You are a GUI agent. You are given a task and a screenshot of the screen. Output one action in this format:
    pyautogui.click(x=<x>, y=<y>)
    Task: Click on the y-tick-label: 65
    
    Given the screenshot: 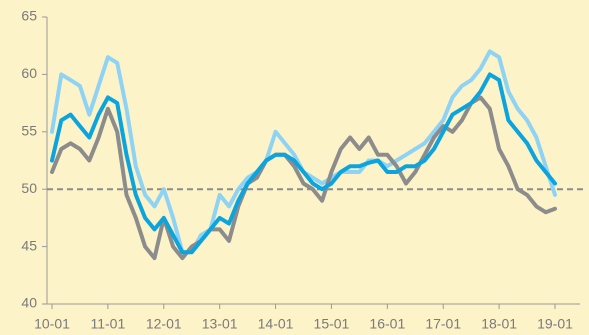 What is the action you would take?
    pyautogui.click(x=29, y=16)
    